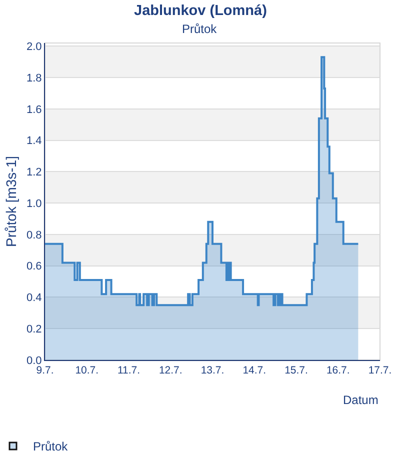 The height and width of the screenshot is (460, 400). I want to click on chart-subtitle: Průtok, so click(200, 29).